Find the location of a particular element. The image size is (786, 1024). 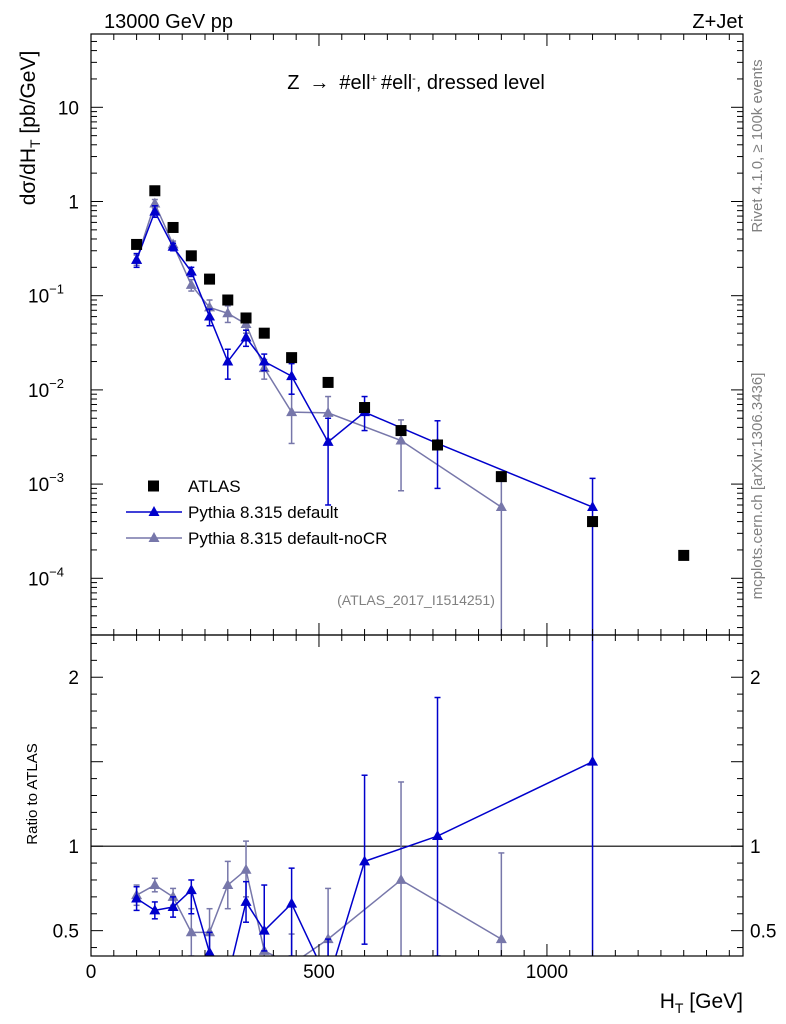

x-tick-label: 1000 is located at coordinates (547, 972).